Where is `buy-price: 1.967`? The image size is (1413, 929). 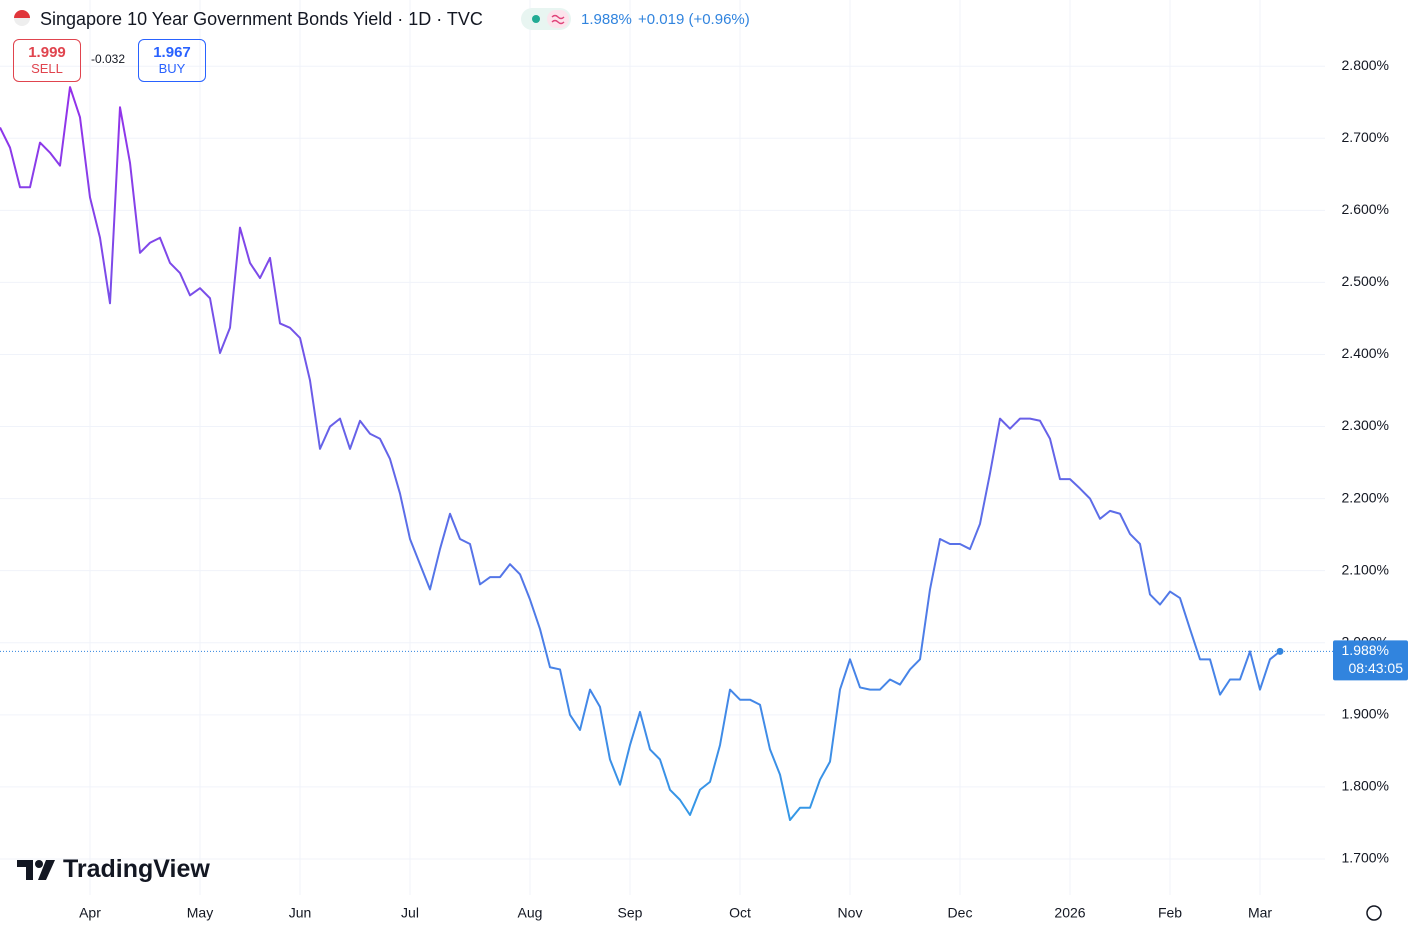 buy-price: 1.967 is located at coordinates (172, 52).